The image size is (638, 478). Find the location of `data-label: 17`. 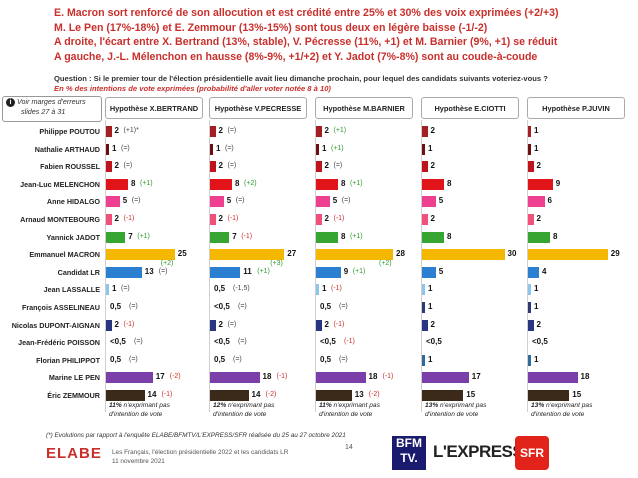

data-label: 17 is located at coordinates (476, 377).